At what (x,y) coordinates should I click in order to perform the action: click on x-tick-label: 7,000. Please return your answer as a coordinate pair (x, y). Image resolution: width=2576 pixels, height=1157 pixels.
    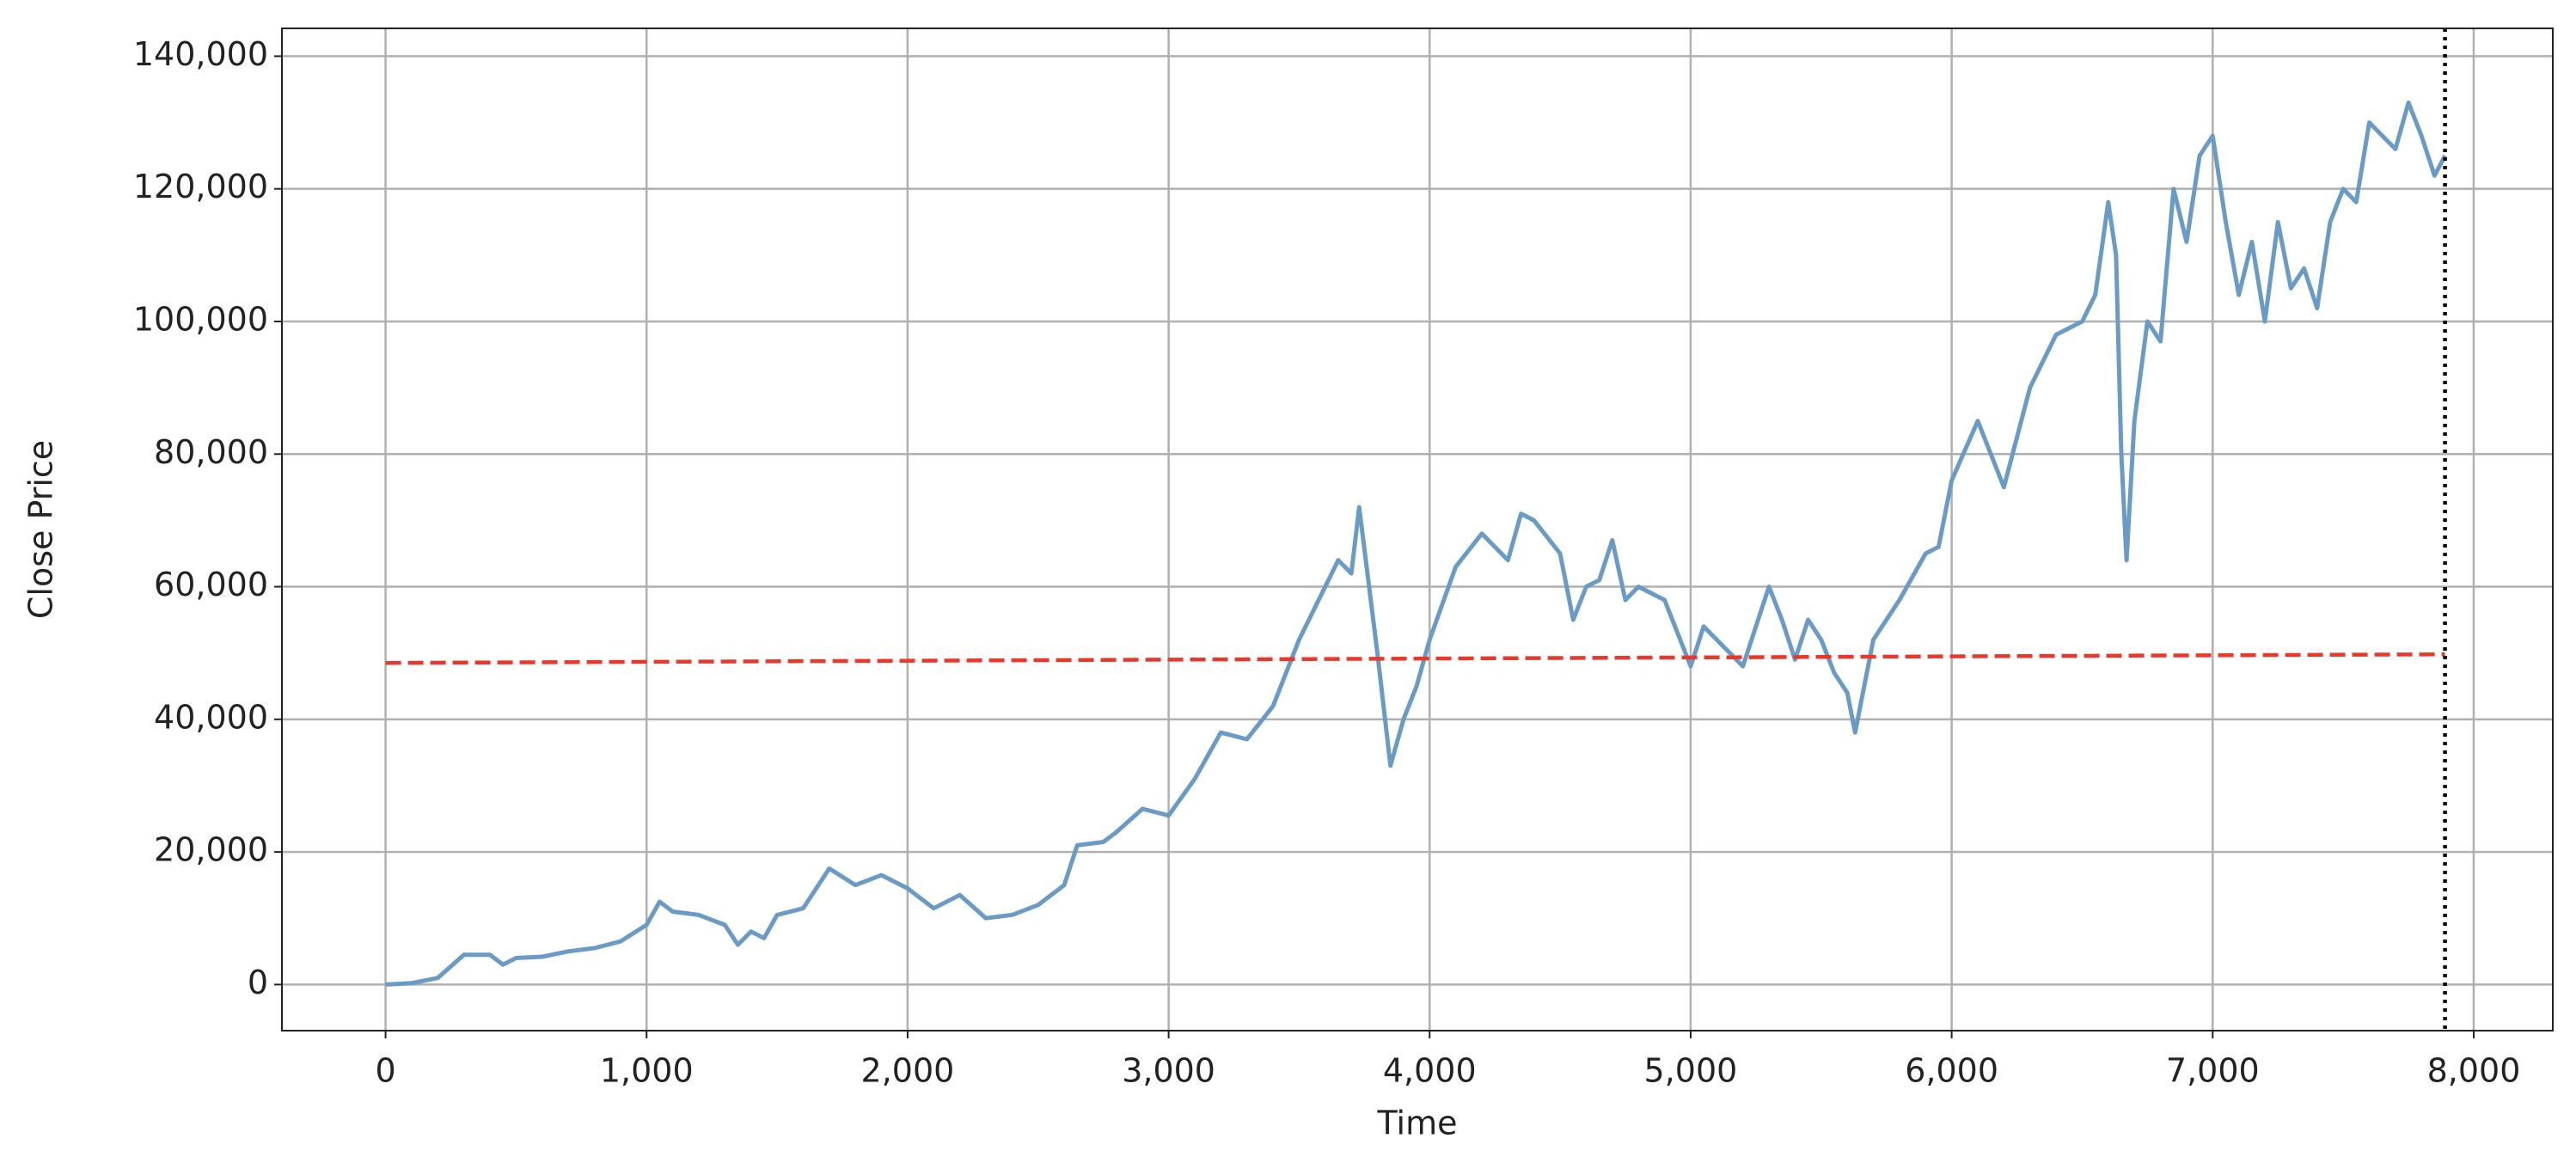
    Looking at the image, I should click on (2213, 1071).